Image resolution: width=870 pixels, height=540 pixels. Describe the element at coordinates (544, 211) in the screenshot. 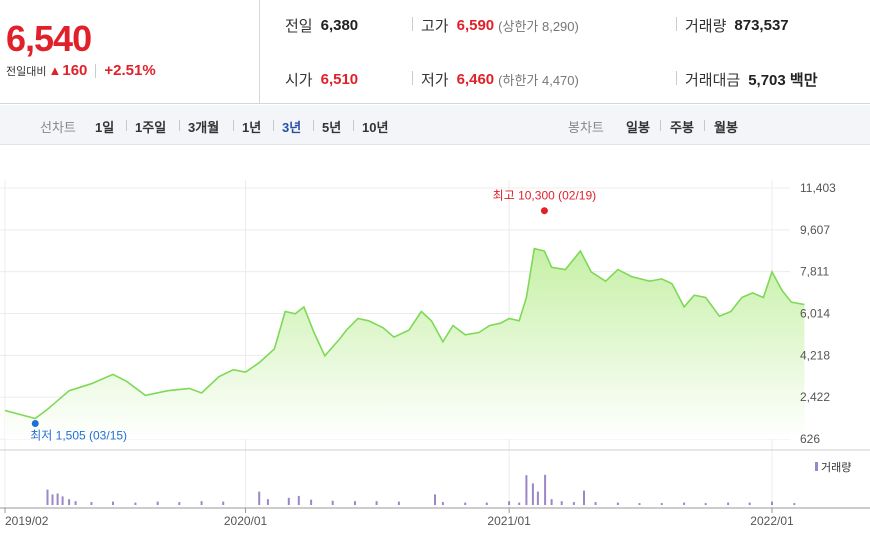

I see `max-point` at that location.